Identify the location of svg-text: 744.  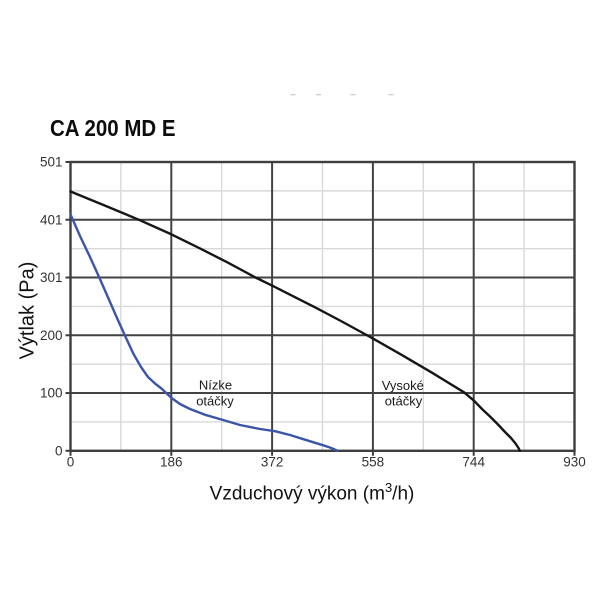
(473, 462).